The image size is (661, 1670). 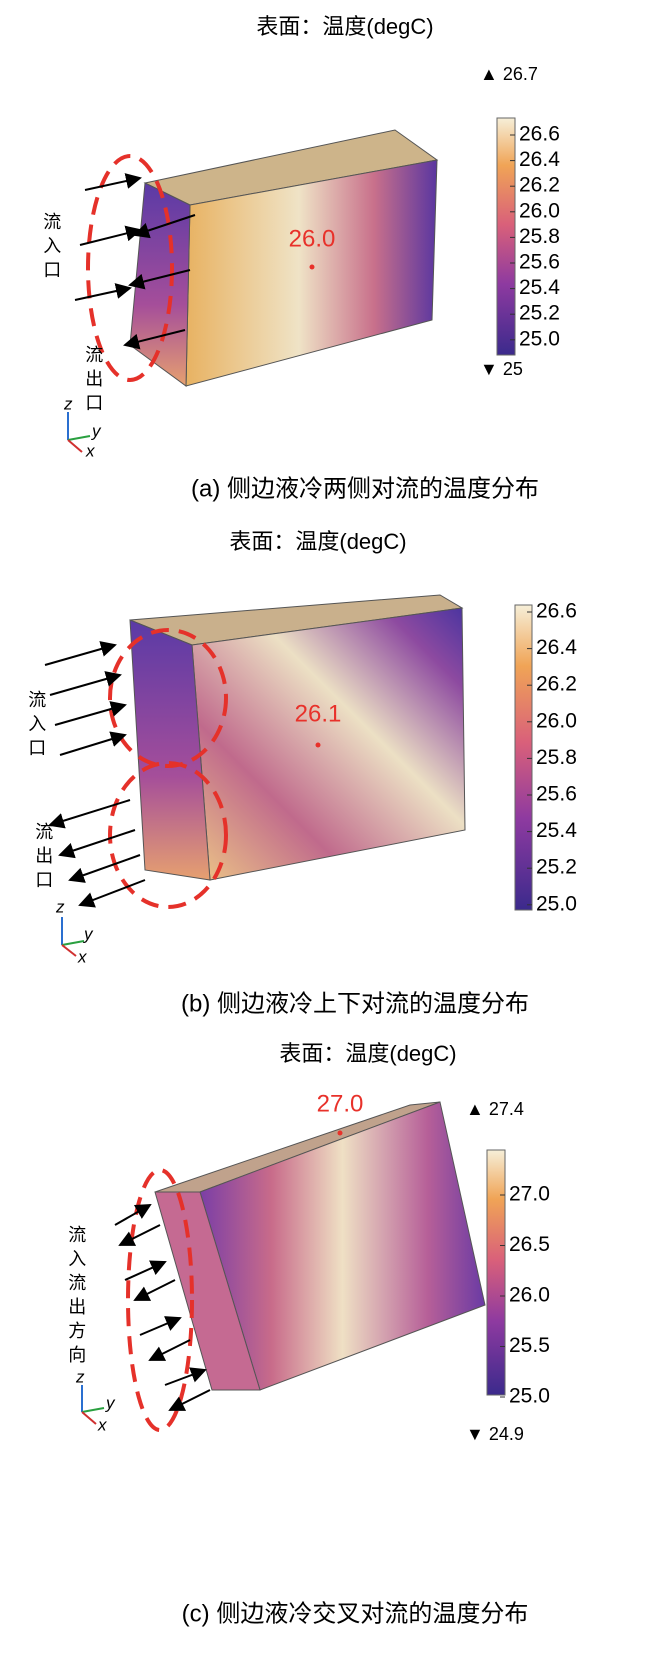 I want to click on caption: (a) 侧边液冷两侧对流的温度分布, so click(x=365, y=488).